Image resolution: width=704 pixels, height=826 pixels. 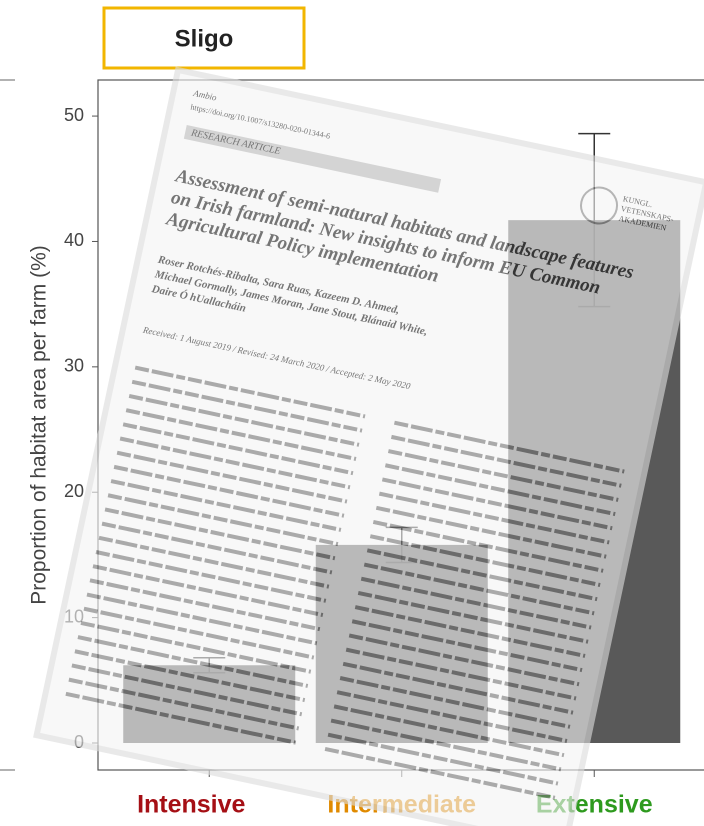 I want to click on y-axis-label: Proportion of habitat area per farm (%), so click(x=39, y=425).